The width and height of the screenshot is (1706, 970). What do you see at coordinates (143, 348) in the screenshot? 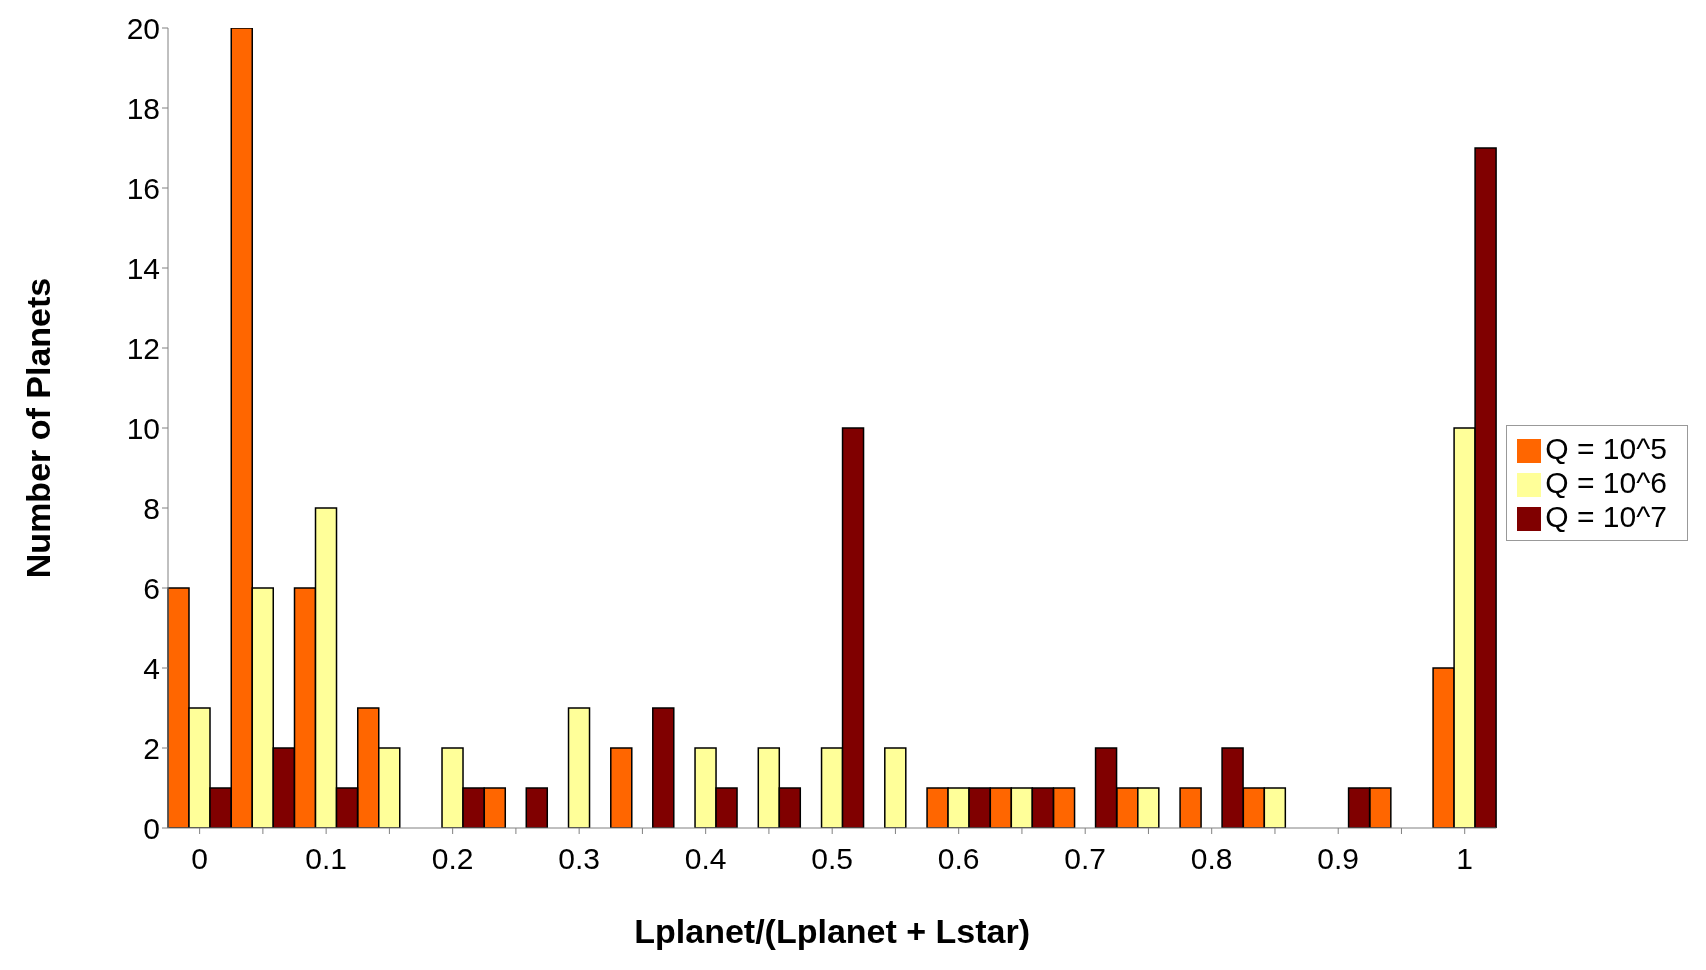
I see `y-tick-label: 12` at bounding box center [143, 348].